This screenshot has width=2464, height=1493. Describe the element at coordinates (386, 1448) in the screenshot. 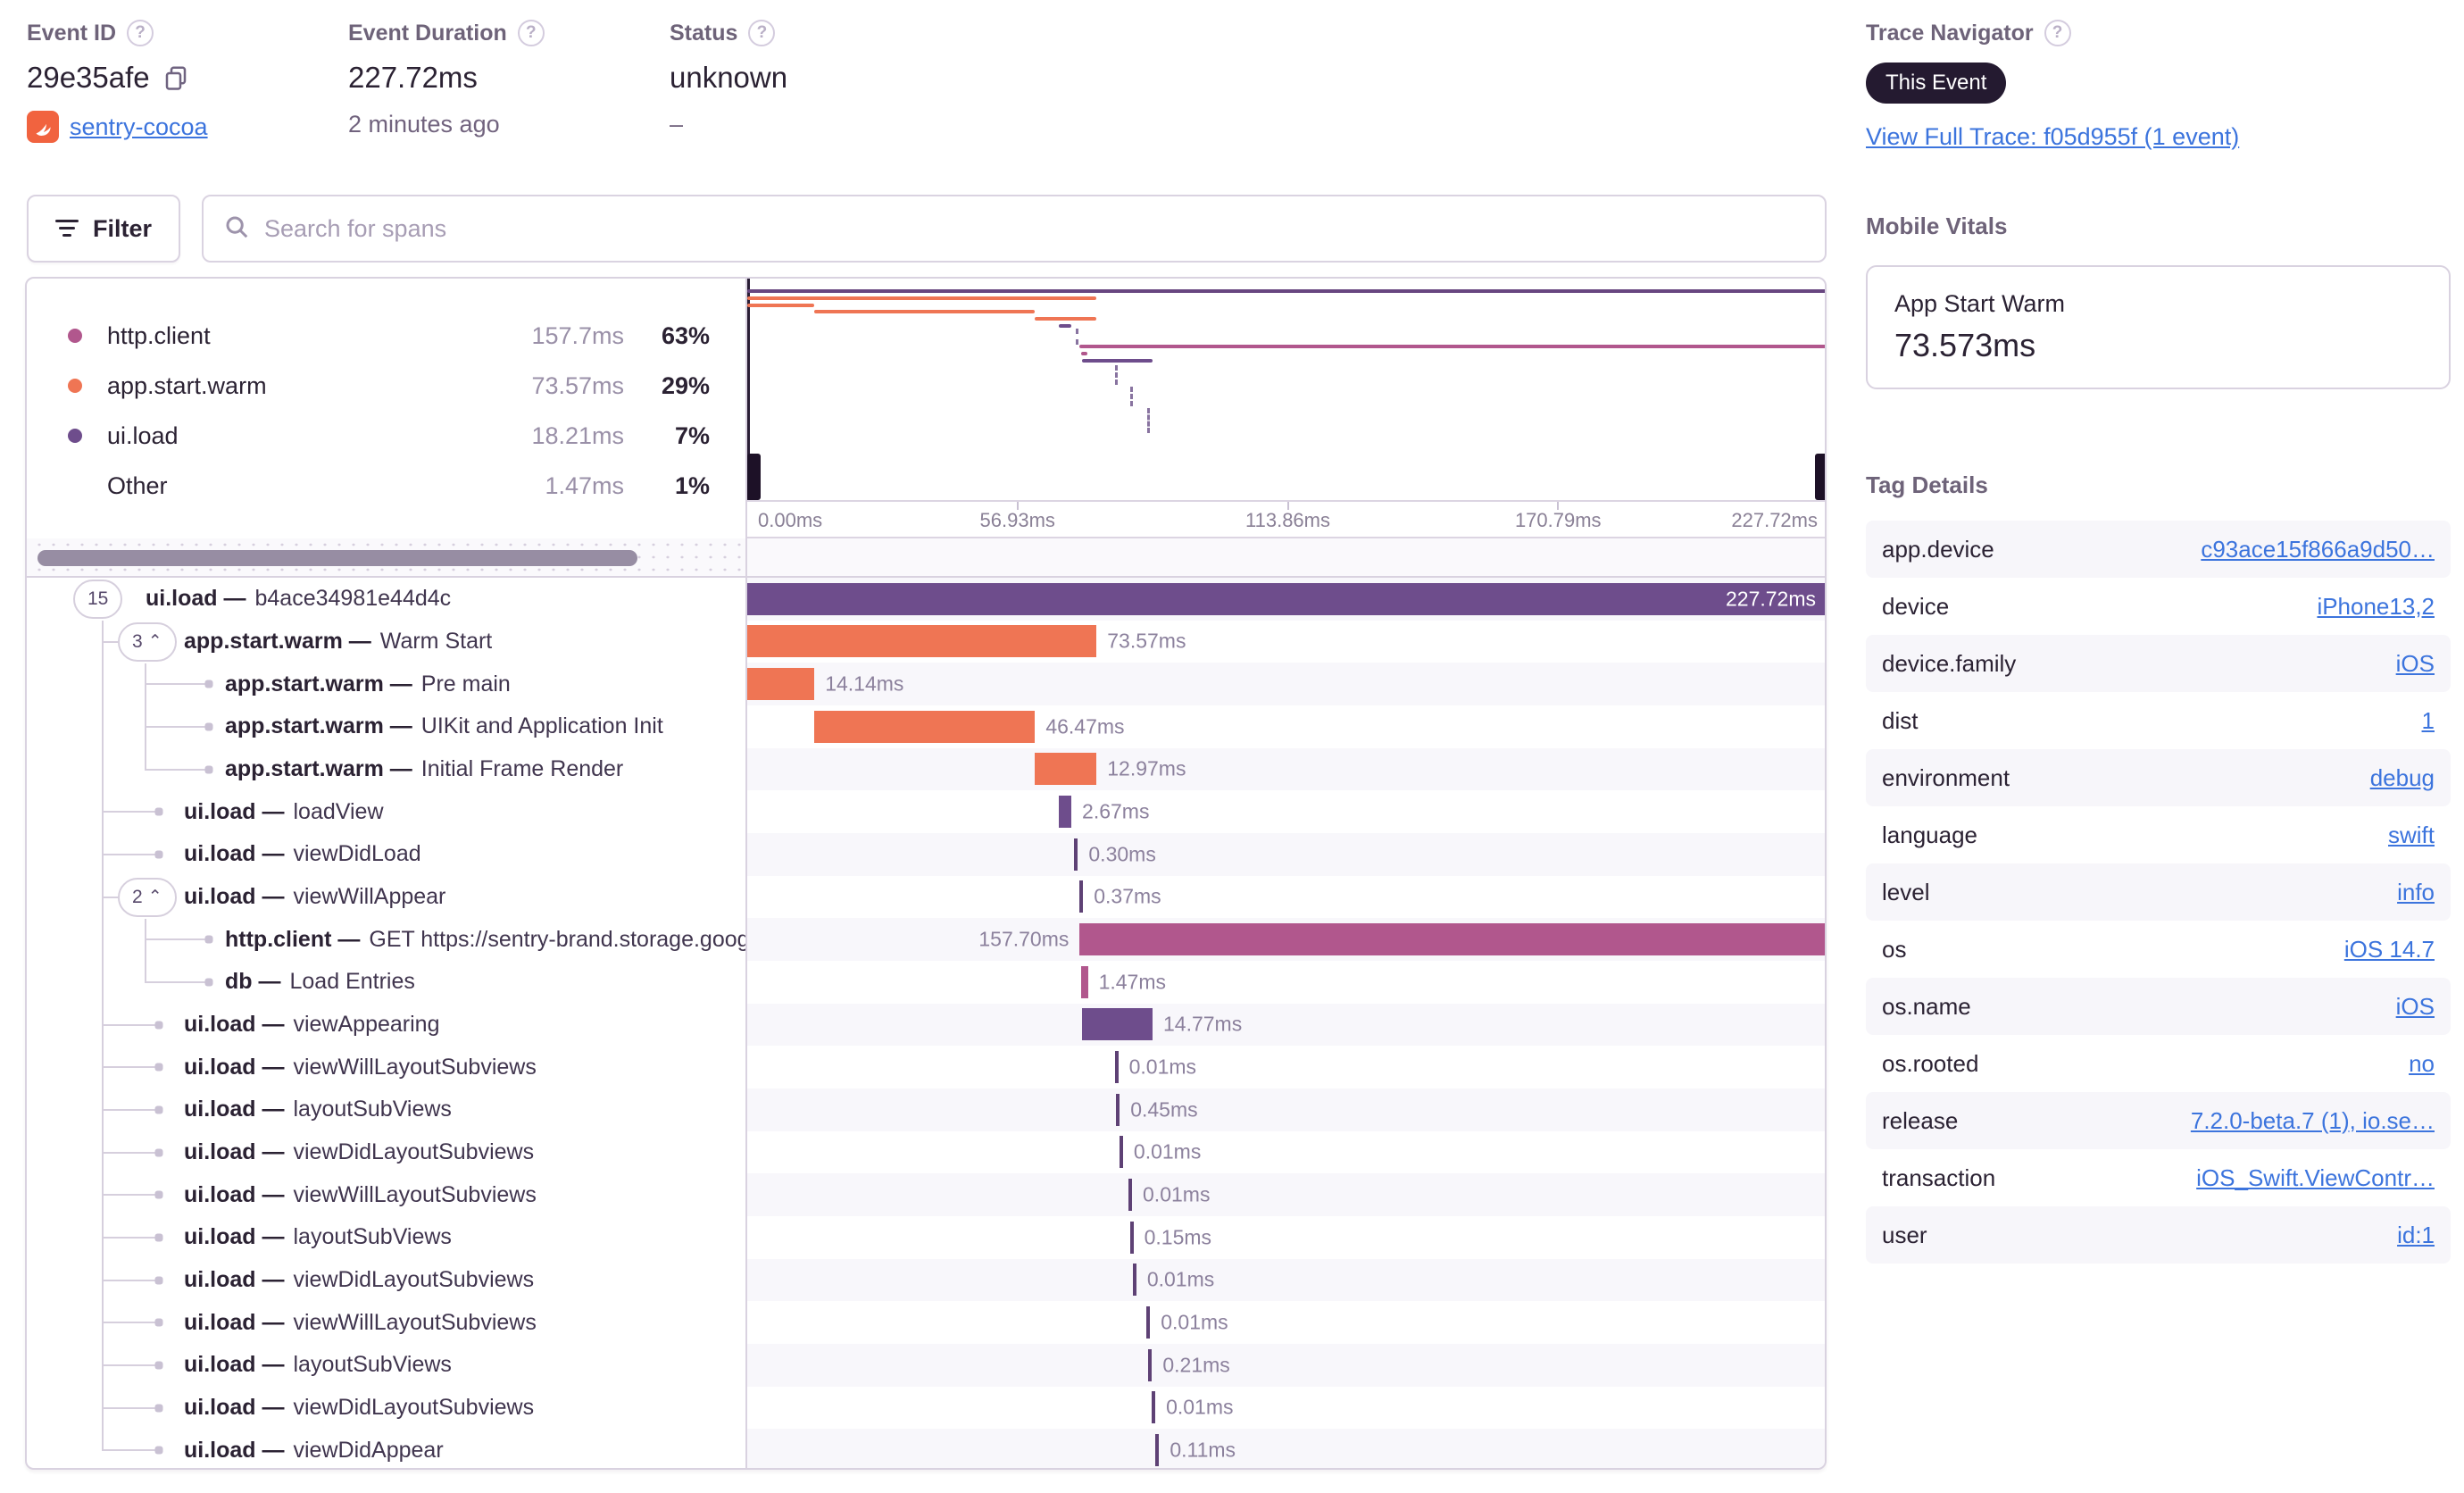

I see `span-tree-cell: ui.load — viewDidAppear` at that location.